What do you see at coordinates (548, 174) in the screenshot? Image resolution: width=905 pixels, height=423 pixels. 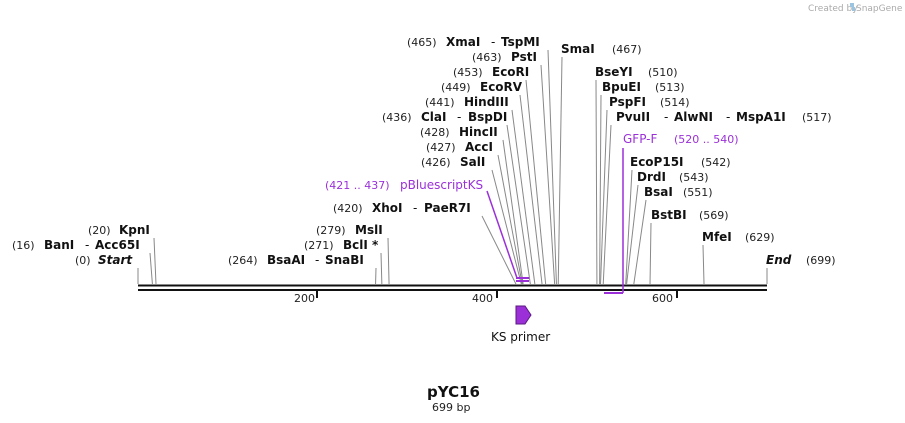 I see `leader-line-psti` at bounding box center [548, 174].